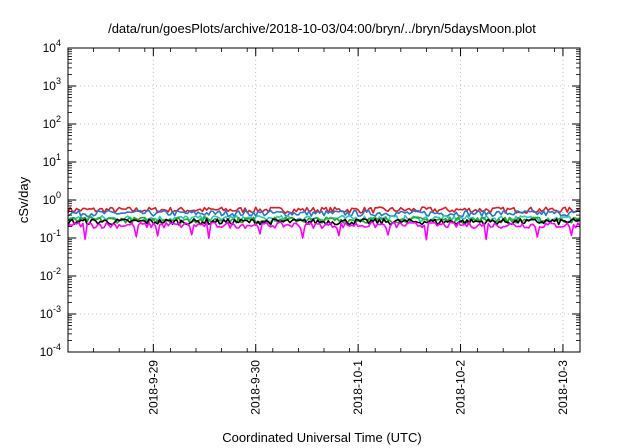  Describe the element at coordinates (52, 198) in the screenshot. I see `y-tick-label: 10⁰` at that location.